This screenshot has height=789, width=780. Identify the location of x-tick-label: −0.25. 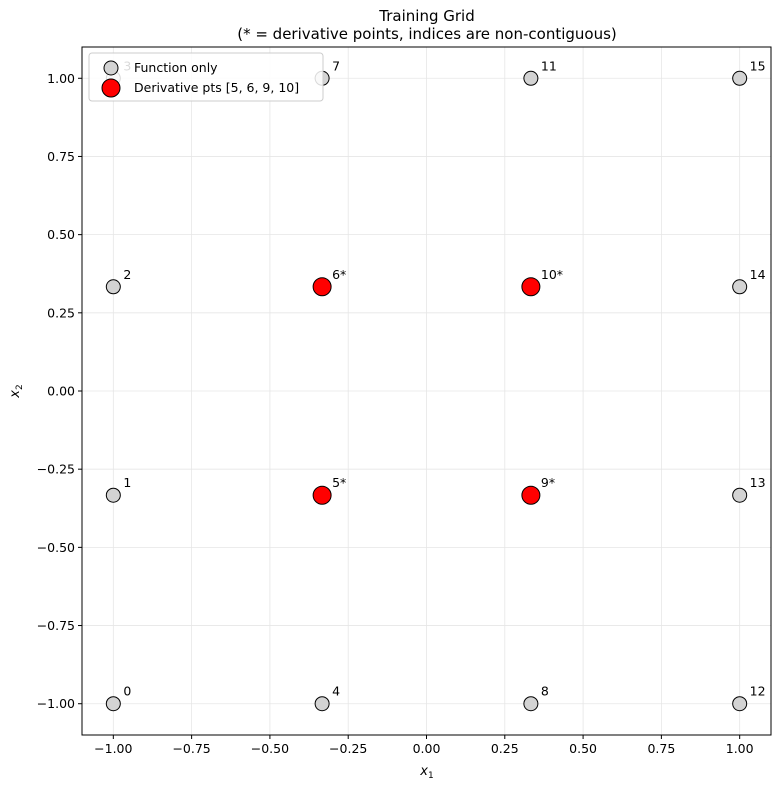
(348, 748).